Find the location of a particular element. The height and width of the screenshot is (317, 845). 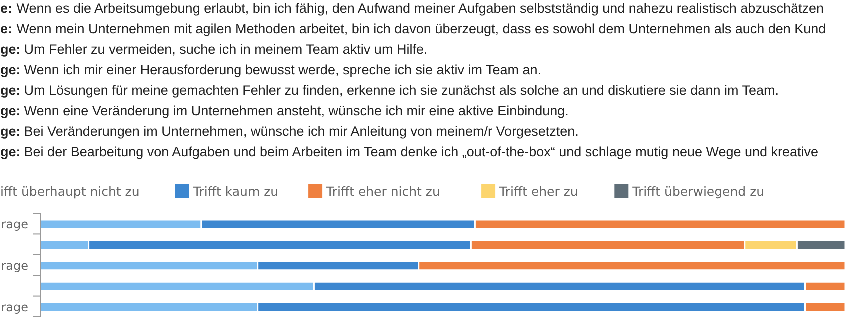

text: ge: Wenn ich mir einer Herausforderung bewusst werde, spreche ich sie aktiv im Team an. is located at coordinates (271, 70).